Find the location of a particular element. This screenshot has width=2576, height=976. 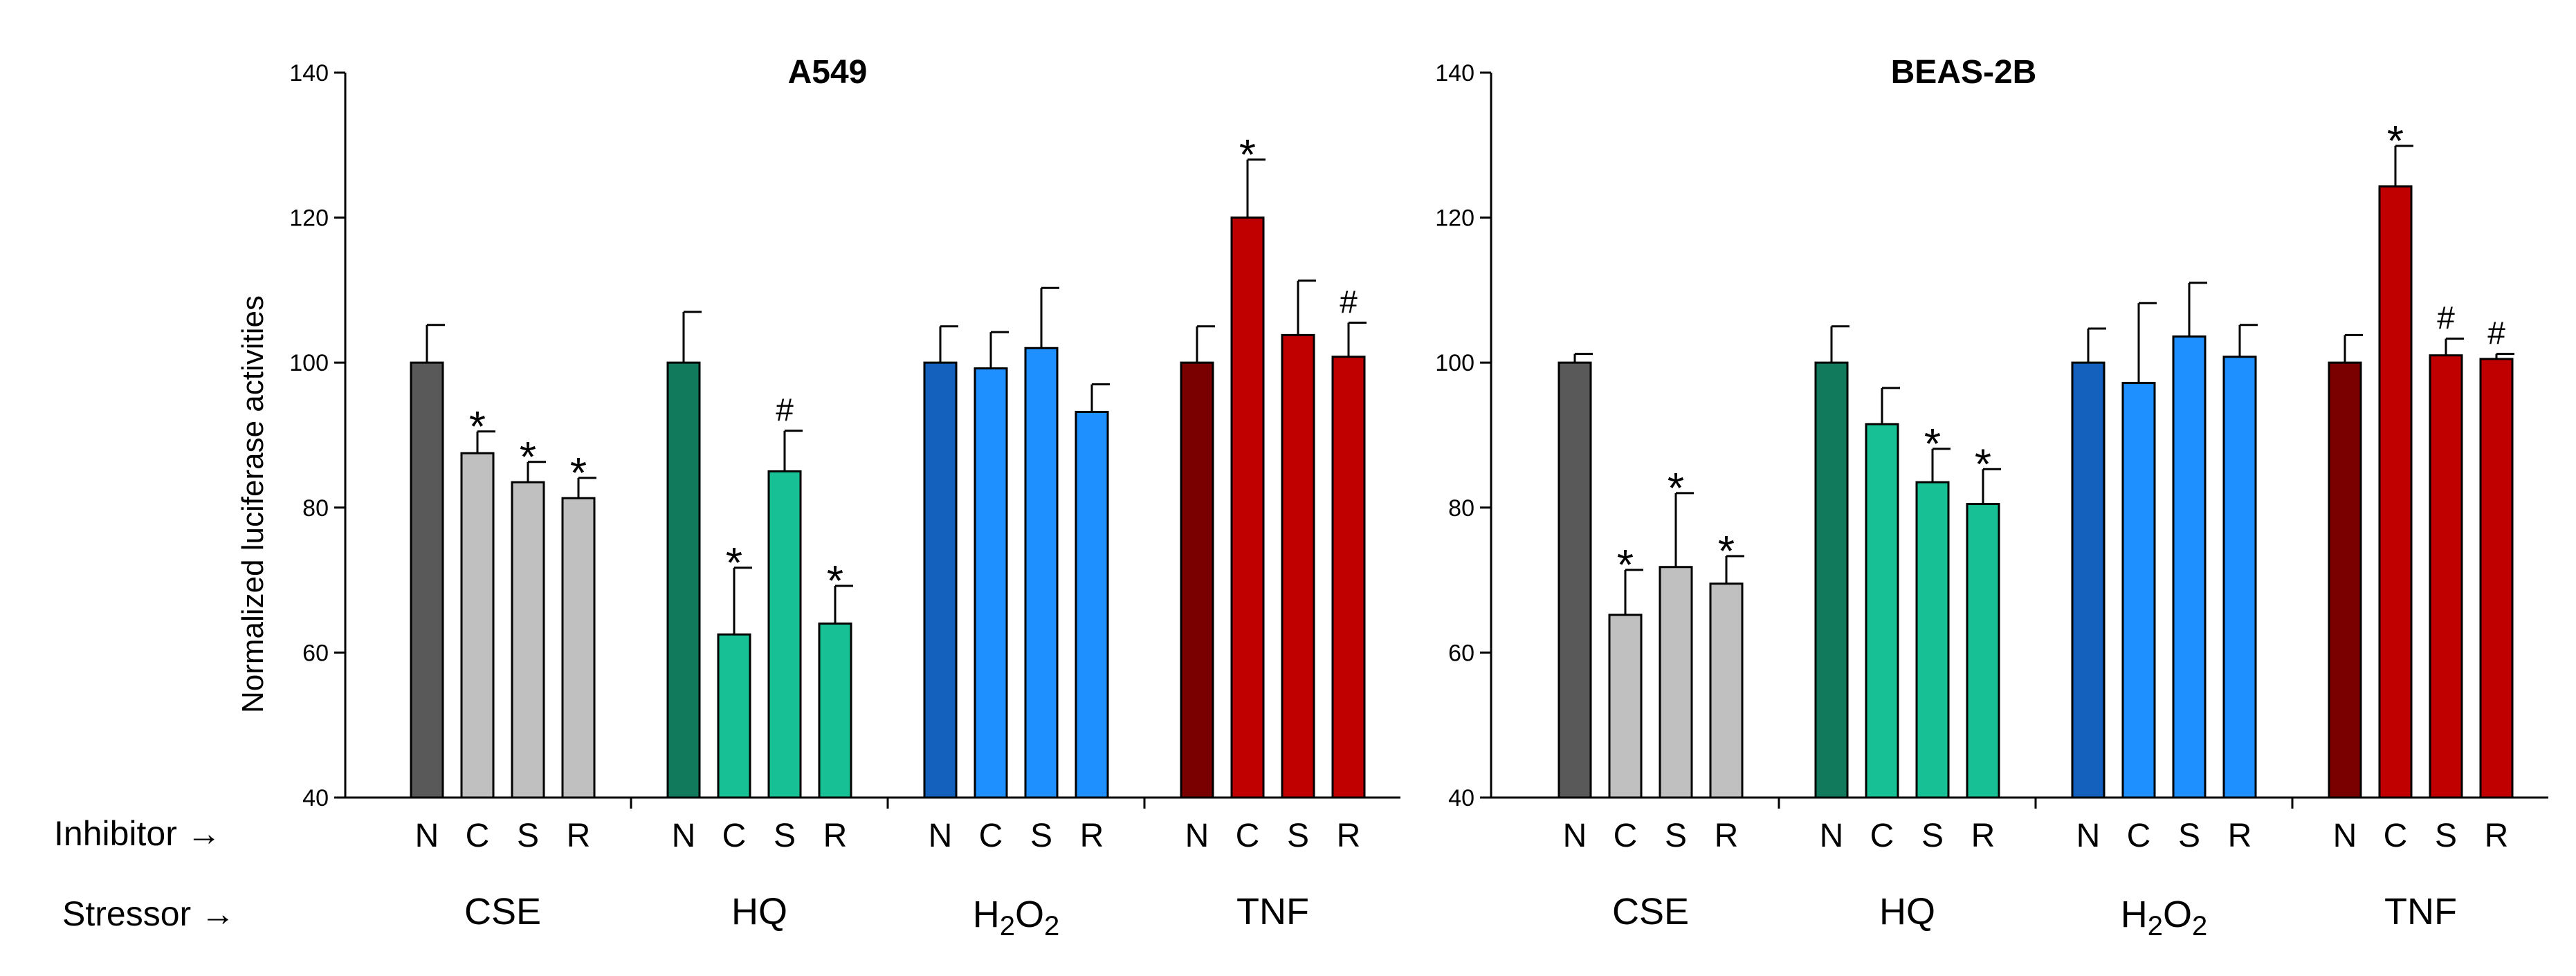

stressor-symbol: O is located at coordinates (1030, 914).